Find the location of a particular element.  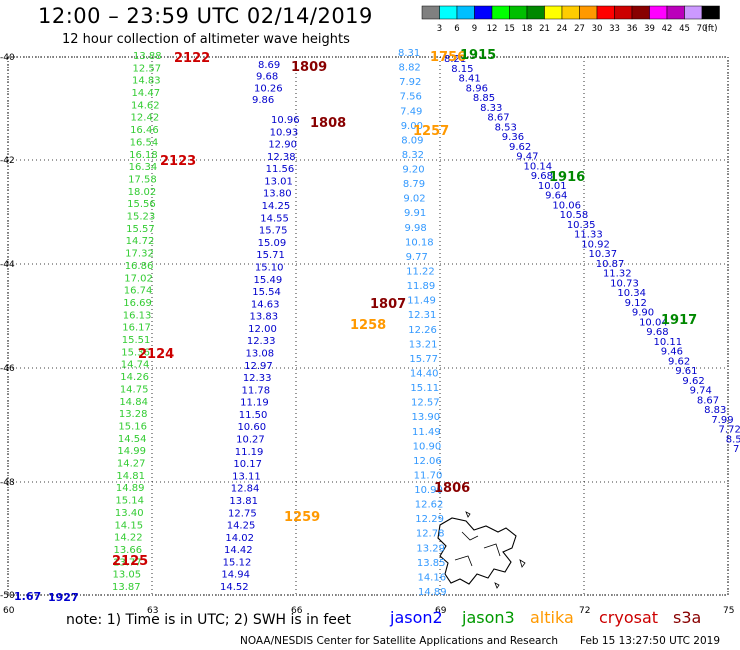

wave-height-value: 13.77 is located at coordinates (127, 562).